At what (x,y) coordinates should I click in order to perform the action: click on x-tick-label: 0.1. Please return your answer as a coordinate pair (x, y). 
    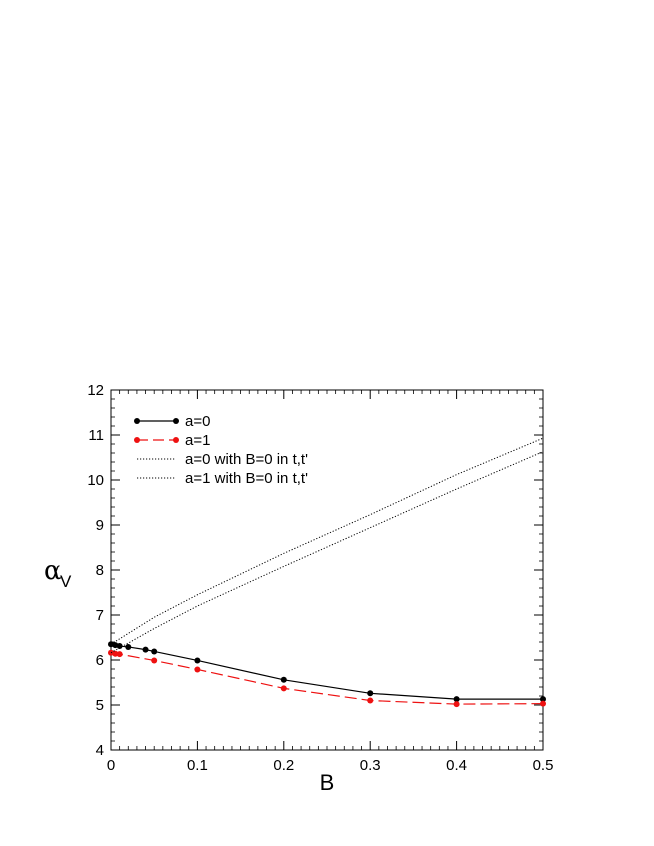
    Looking at the image, I should click on (197, 765).